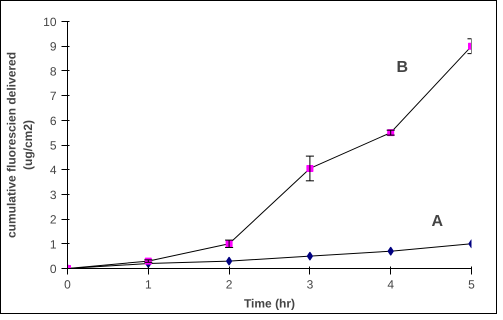  Describe the element at coordinates (53, 96) in the screenshot. I see `y-tick-label: 7` at that location.